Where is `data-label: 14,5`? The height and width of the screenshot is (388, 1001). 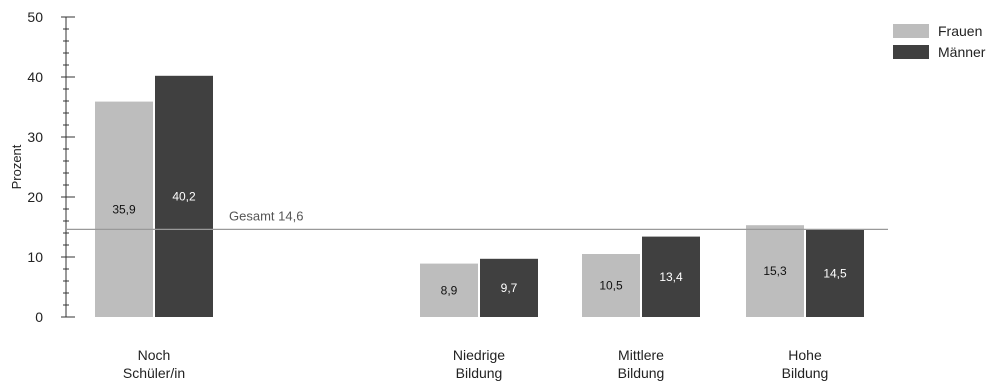 data-label: 14,5 is located at coordinates (835, 274).